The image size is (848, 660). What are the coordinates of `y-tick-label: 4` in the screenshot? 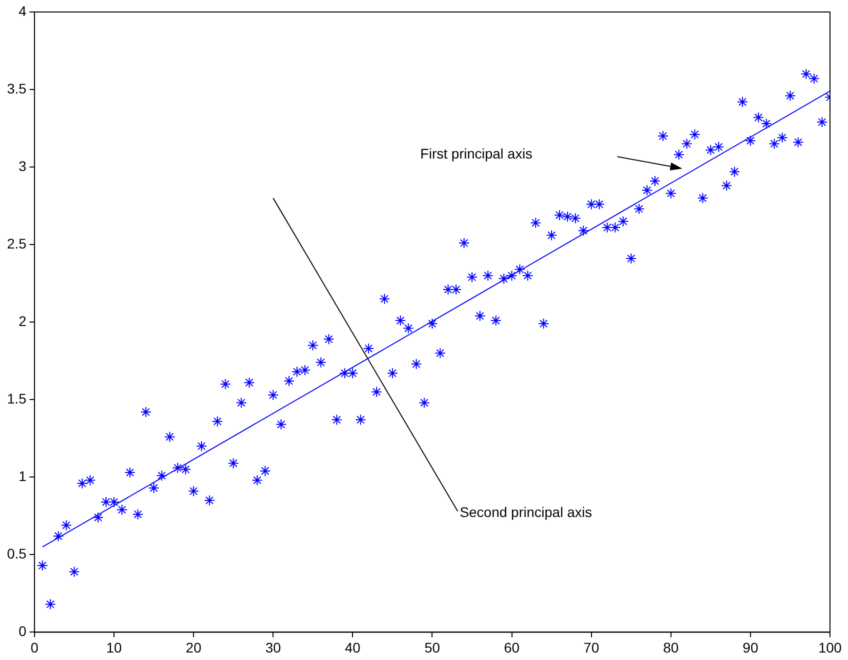 It's located at (22, 10).